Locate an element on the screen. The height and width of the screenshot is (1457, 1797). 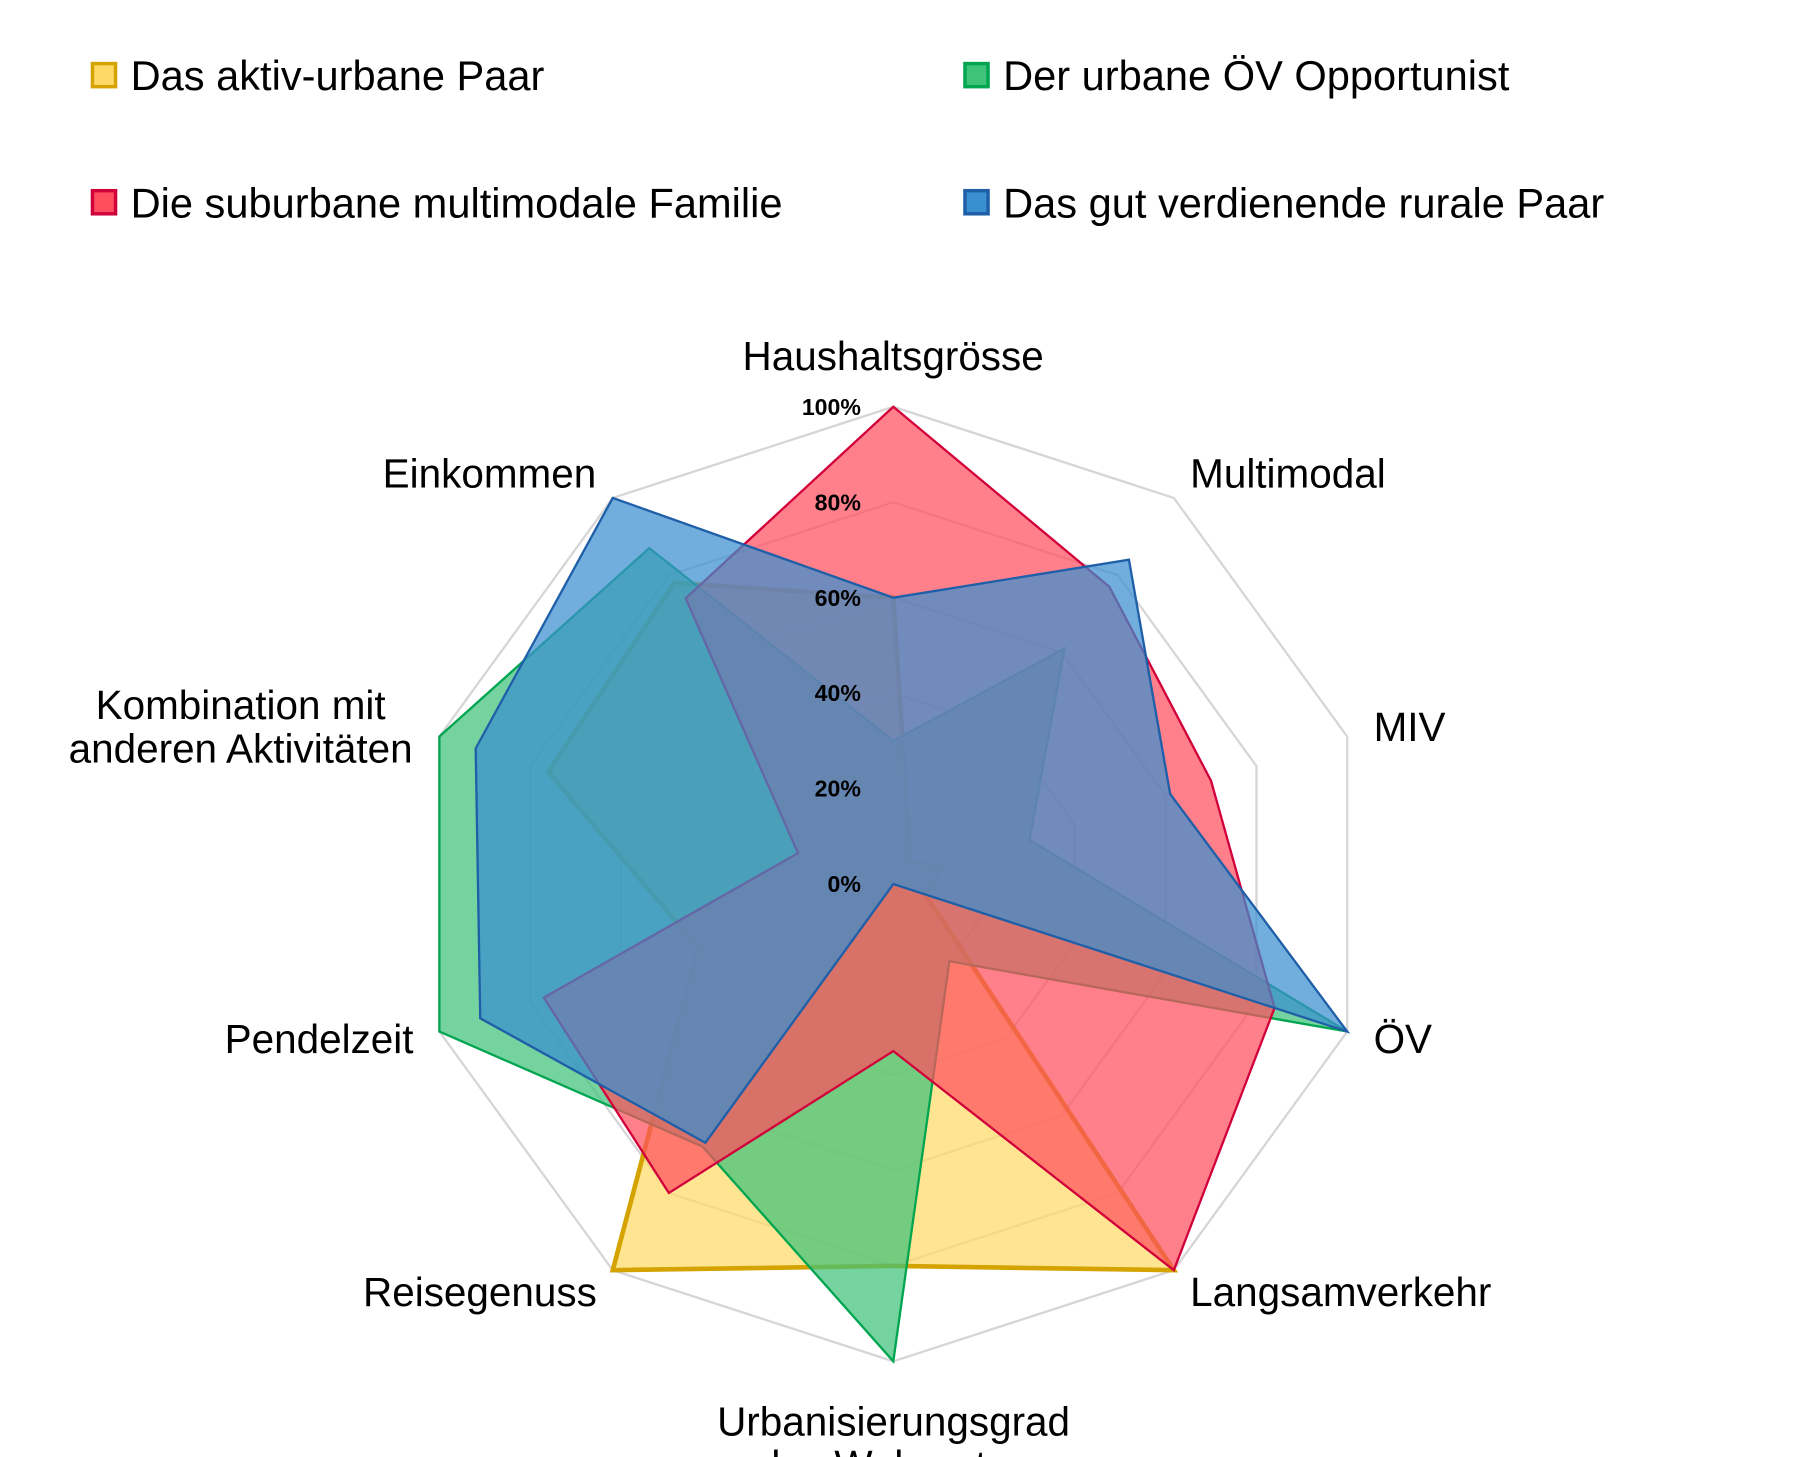
category-label: Multimodal is located at coordinates (1288, 475).